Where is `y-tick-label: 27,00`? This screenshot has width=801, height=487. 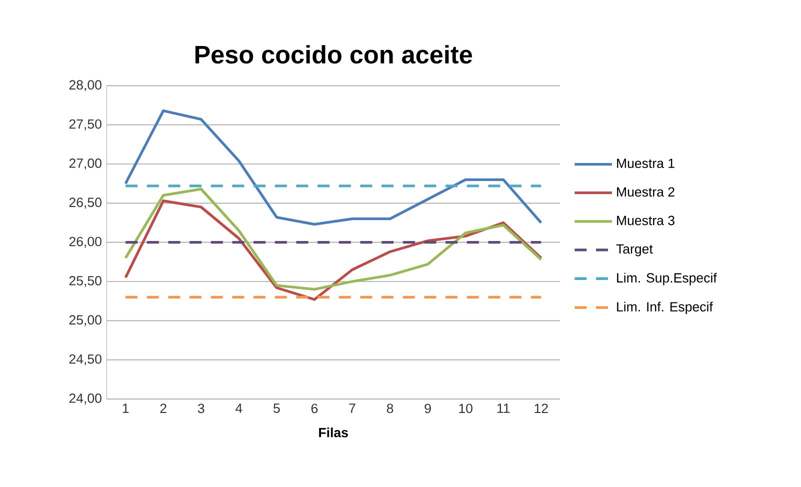
y-tick-label: 27,00 is located at coordinates (85, 164).